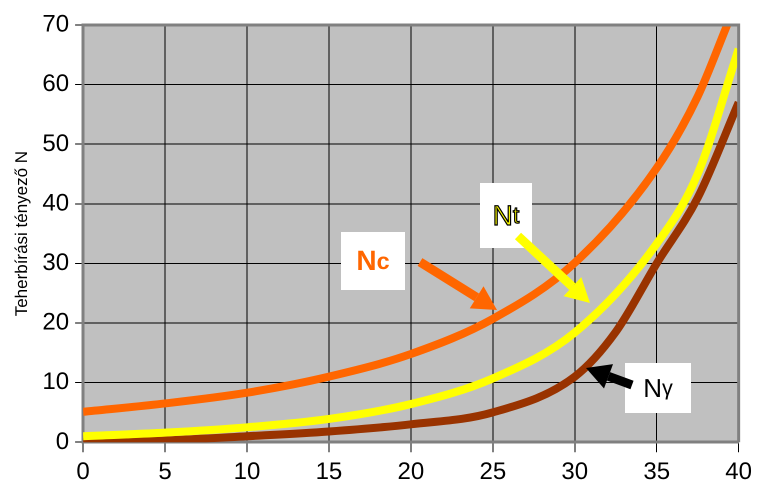 Image resolution: width=758 pixels, height=497 pixels. Describe the element at coordinates (492, 472) in the screenshot. I see `x-tick-label: 25` at that location.